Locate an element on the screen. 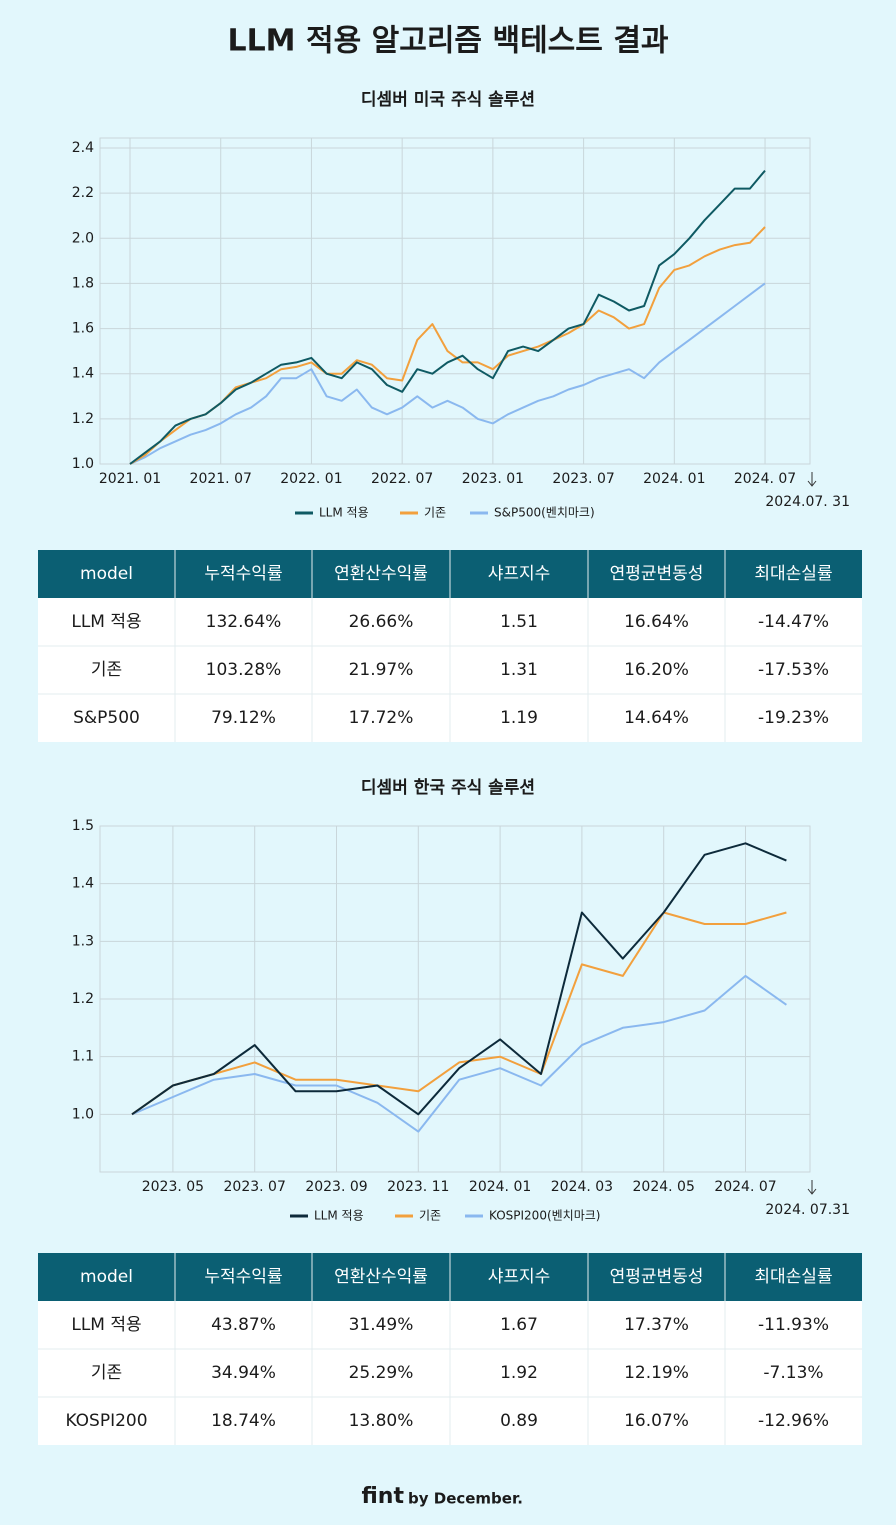  table-cell: 16.07% is located at coordinates (656, 1421).